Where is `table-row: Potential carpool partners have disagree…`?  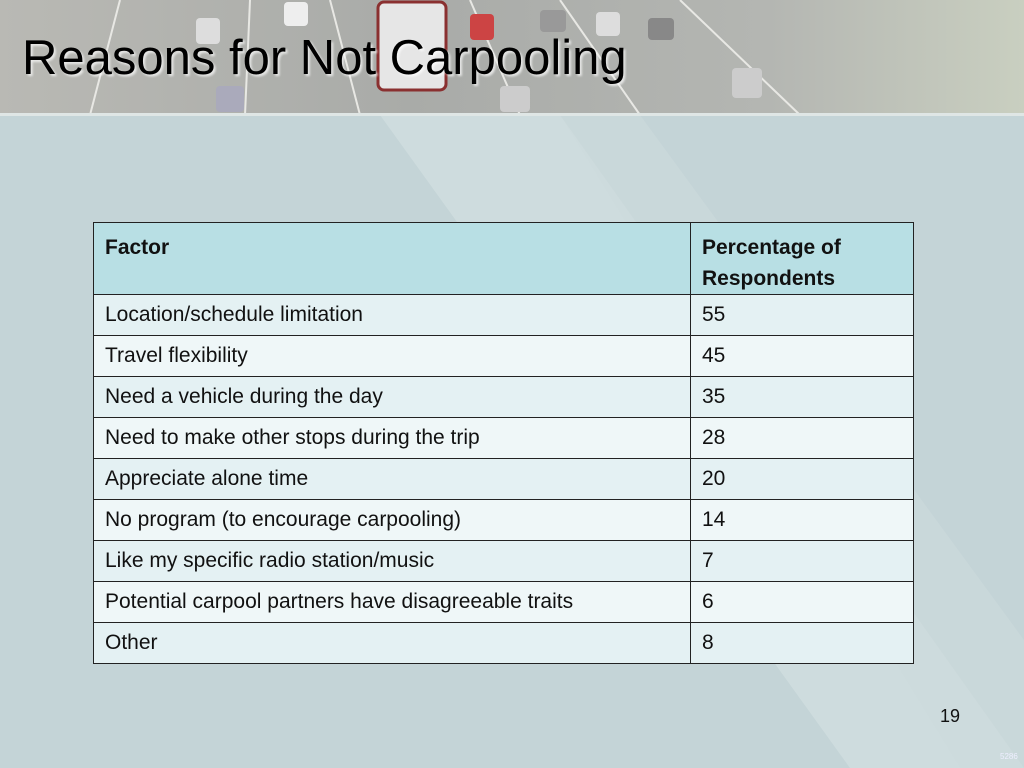 table-row: Potential carpool partners have disagree… is located at coordinates (503, 602).